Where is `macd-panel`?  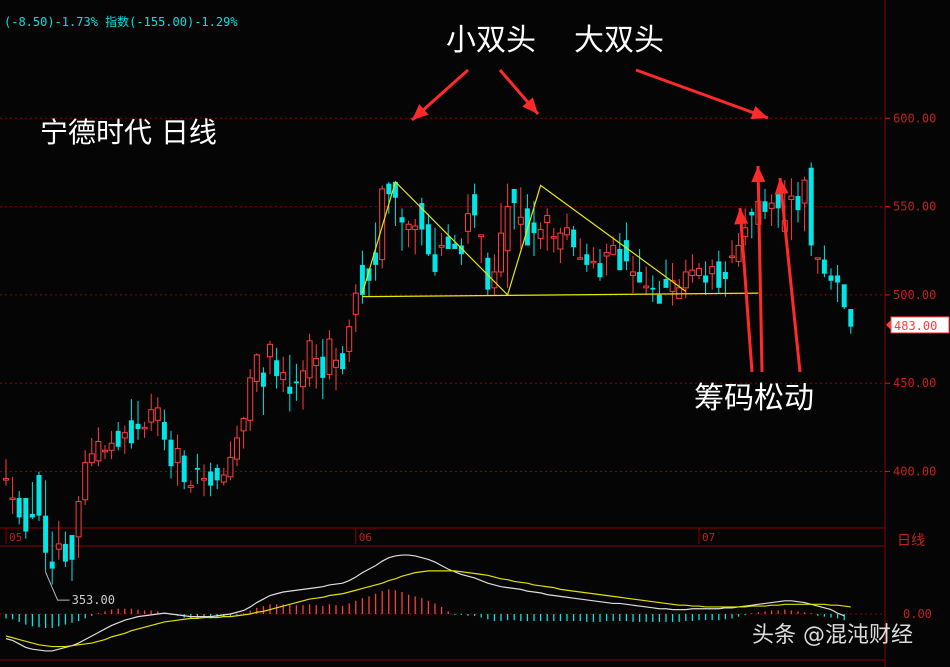 macd-panel is located at coordinates (442, 603).